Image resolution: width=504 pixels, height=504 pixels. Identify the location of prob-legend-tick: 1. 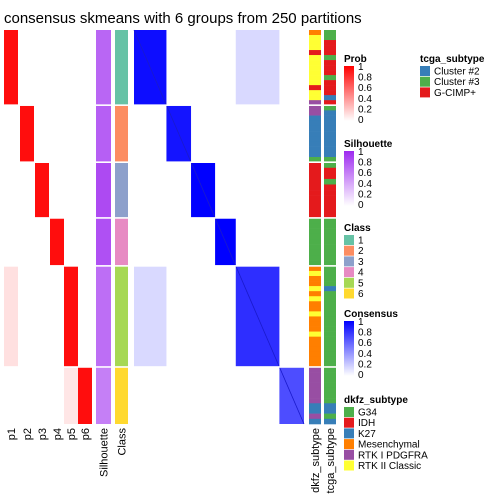
(361, 67).